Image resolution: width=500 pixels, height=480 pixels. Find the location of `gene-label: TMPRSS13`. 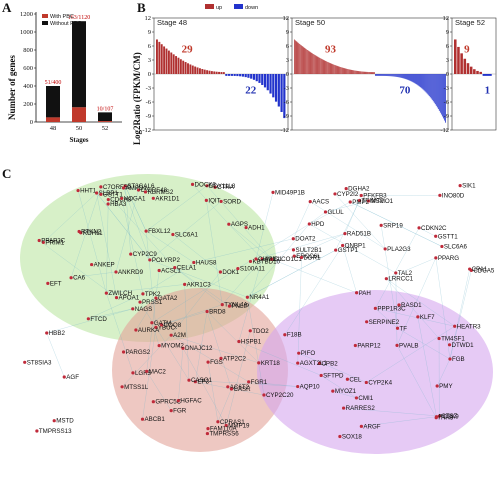

gene-label: TMPRSS13 is located at coordinates (55, 431).